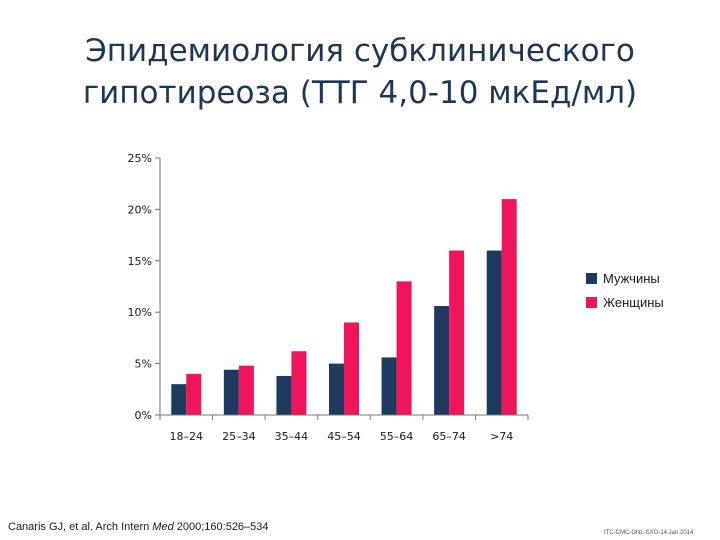 The image size is (720, 540). What do you see at coordinates (397, 436) in the screenshot?
I see `x-tick-label: 55–64` at bounding box center [397, 436].